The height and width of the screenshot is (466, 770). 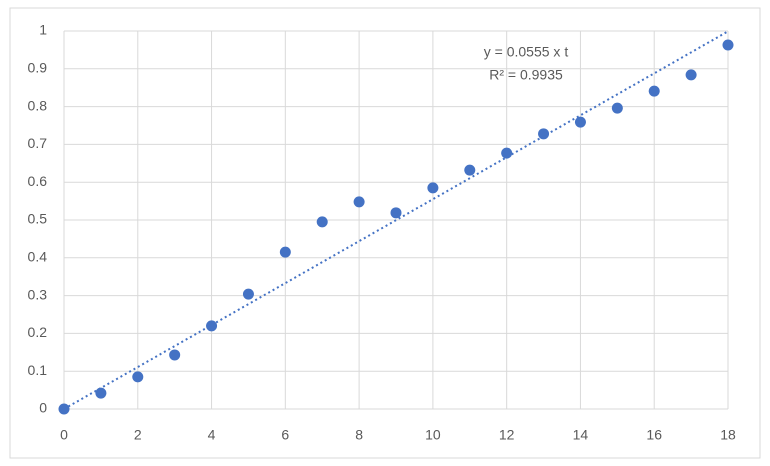 What do you see at coordinates (38, 257) in the screenshot?
I see `y-tick-label: 0.4` at bounding box center [38, 257].